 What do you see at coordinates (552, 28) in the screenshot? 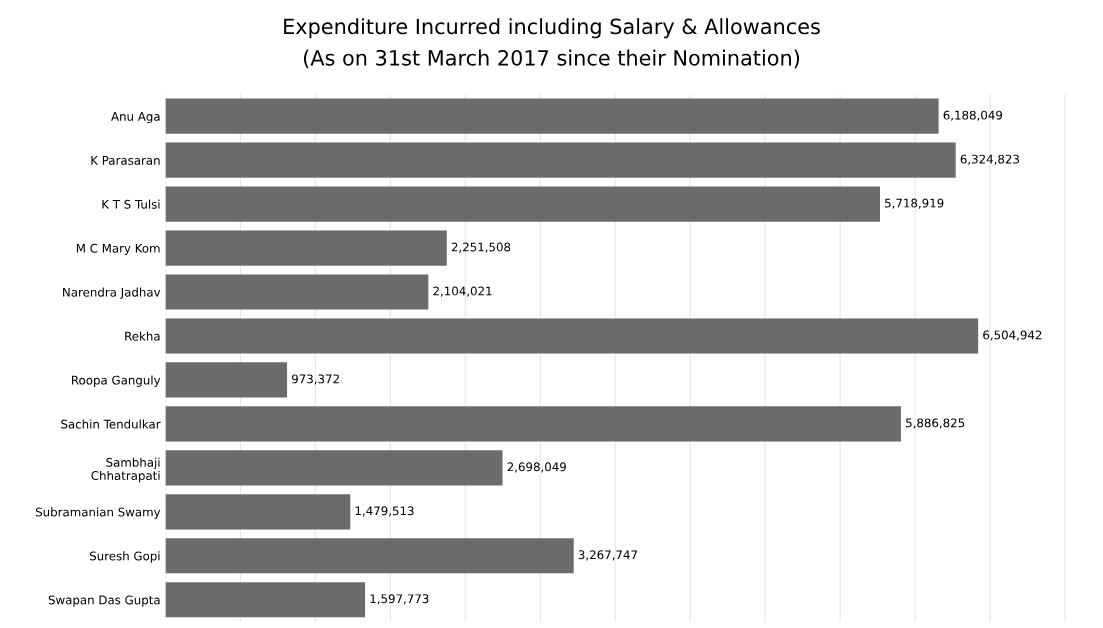
I see `chart-title: Expenditure Incurred including Salary & Allowances` at bounding box center [552, 28].